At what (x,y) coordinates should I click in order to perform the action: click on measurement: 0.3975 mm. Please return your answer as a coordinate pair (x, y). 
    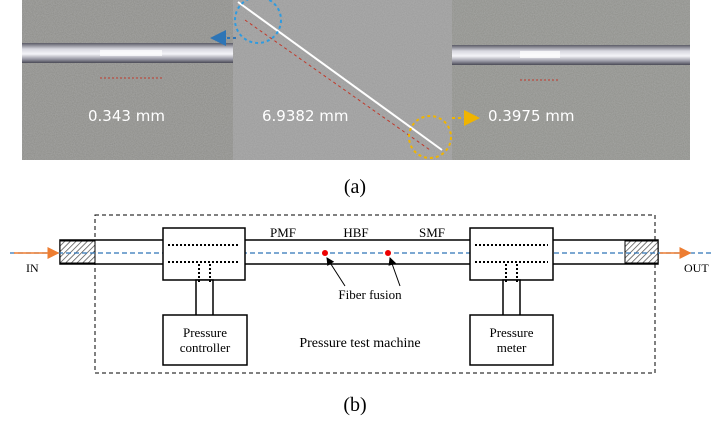
    Looking at the image, I should click on (531, 116).